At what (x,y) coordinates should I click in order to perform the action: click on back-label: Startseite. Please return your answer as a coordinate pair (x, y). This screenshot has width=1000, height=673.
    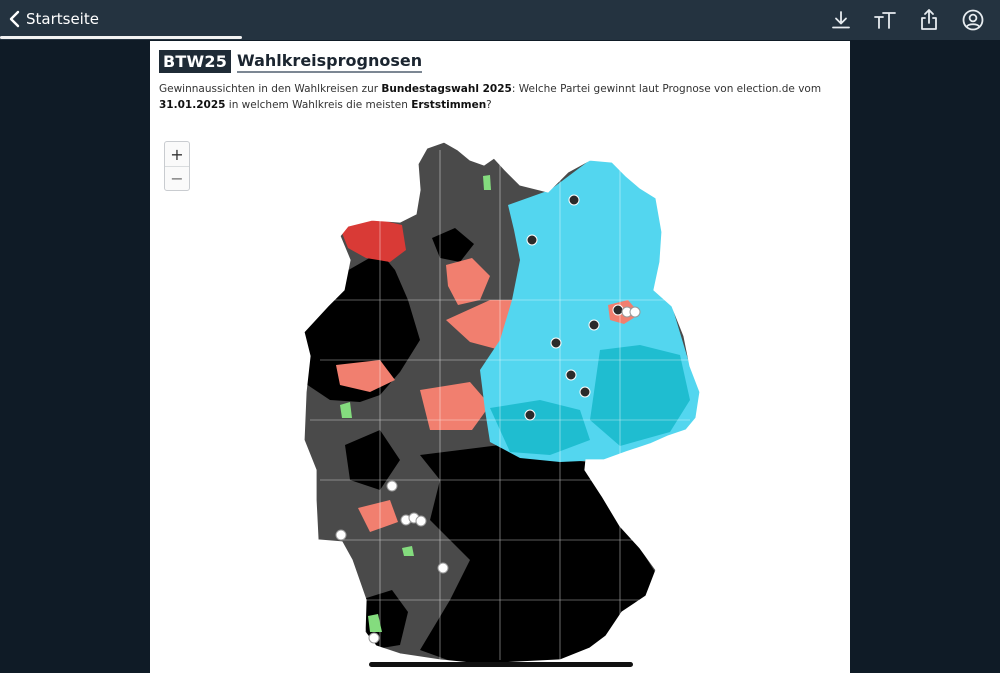
    Looking at the image, I should click on (62, 19).